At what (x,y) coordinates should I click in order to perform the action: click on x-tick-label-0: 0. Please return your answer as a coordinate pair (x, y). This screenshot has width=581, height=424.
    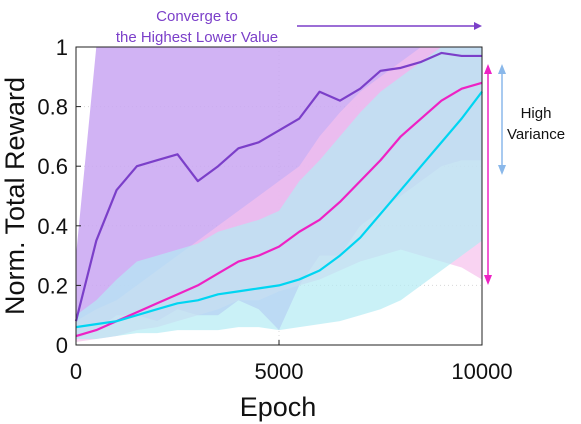
    Looking at the image, I should click on (76, 371).